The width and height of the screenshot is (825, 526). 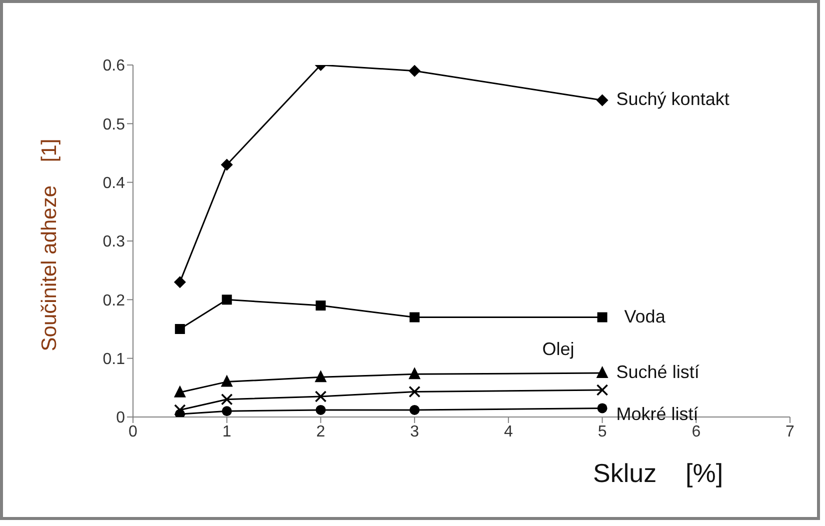 I want to click on y-tick-label: 0.5, so click(x=114, y=125).